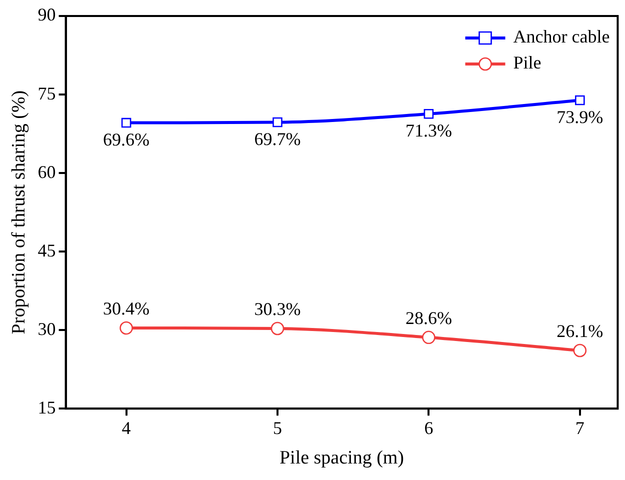 The height and width of the screenshot is (480, 625). I want to click on y-tick-label: 60, so click(47, 172).